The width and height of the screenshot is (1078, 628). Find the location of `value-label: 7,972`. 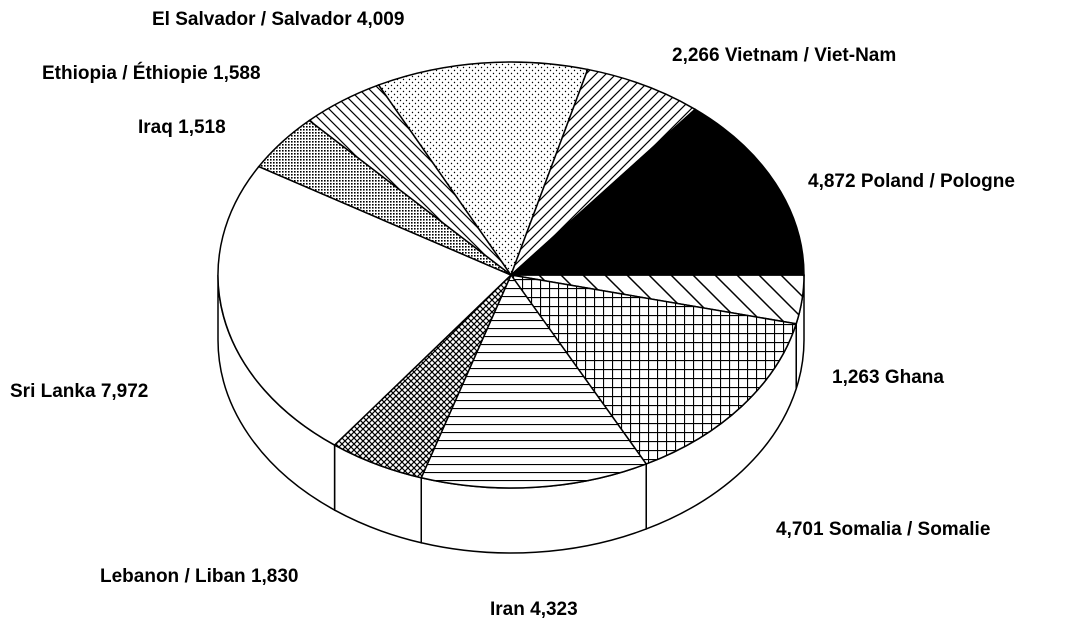

value-label: 7,972 is located at coordinates (125, 391).